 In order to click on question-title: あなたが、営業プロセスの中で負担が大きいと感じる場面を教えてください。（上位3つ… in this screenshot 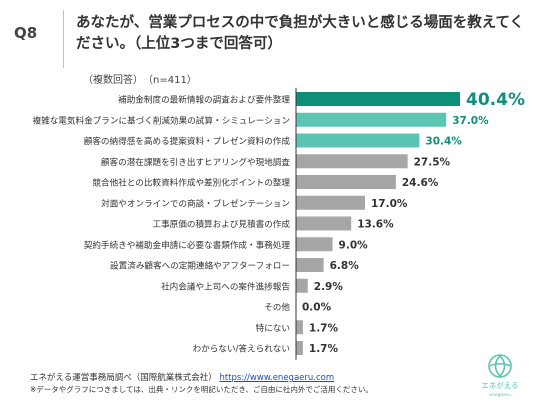, I will do `click(300, 33)`.